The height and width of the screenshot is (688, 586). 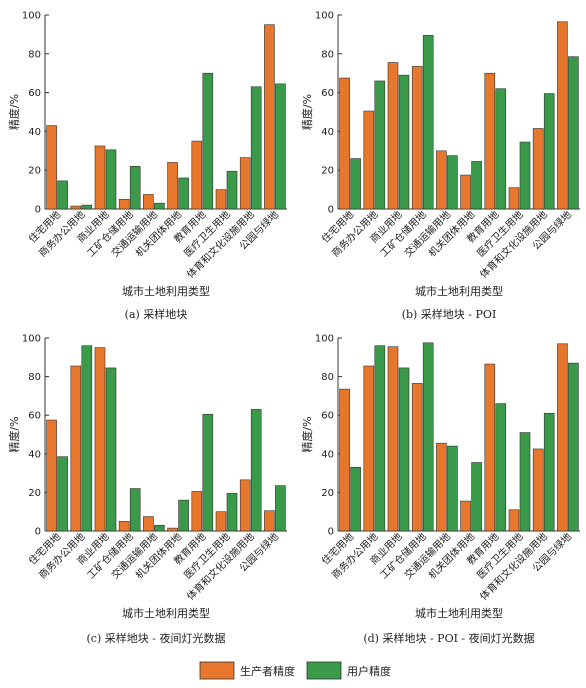 What do you see at coordinates (156, 314) in the screenshot?
I see `panel-caption: (a) 采样地块` at bounding box center [156, 314].